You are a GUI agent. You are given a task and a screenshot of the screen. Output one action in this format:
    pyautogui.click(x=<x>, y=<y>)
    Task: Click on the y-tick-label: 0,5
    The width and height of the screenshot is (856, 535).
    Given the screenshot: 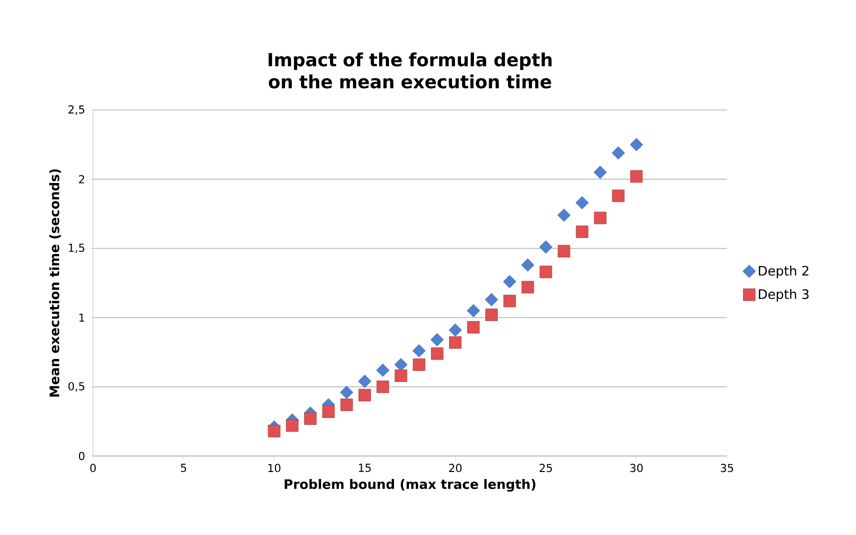 What is the action you would take?
    pyautogui.click(x=76, y=387)
    